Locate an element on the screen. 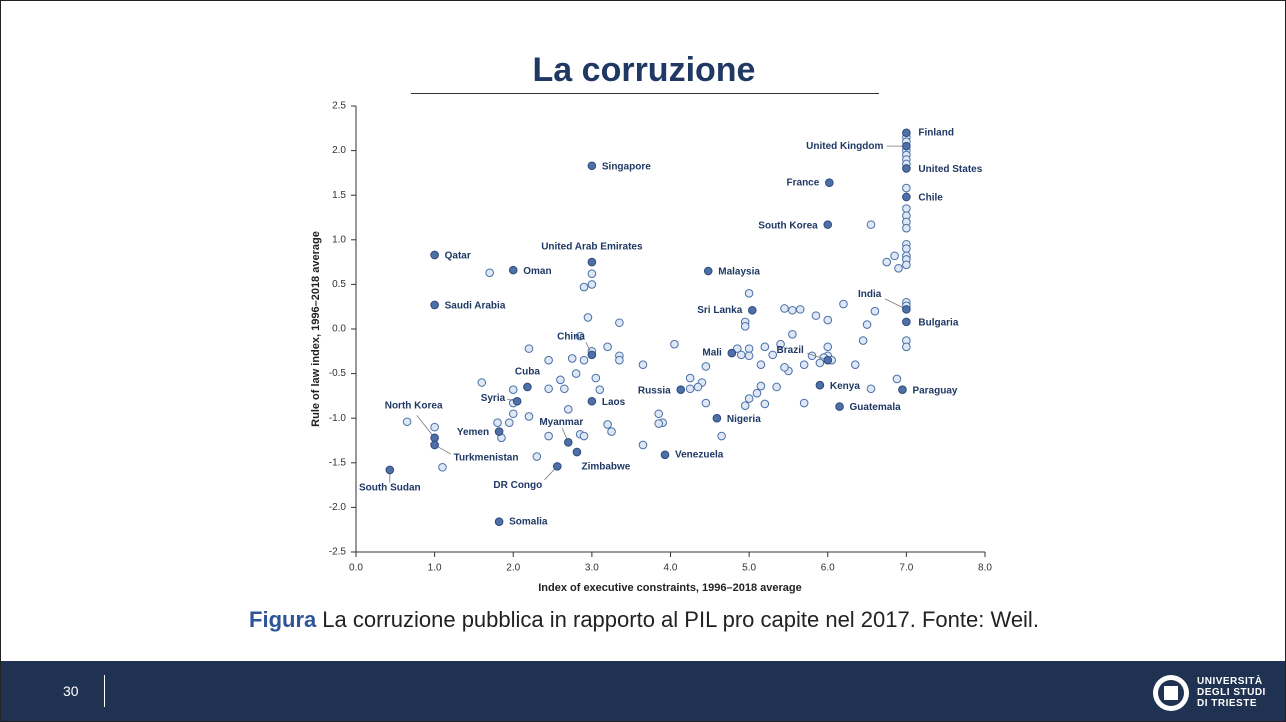 The height and width of the screenshot is (722, 1286). y-tick-label: 1.0 is located at coordinates (339, 239).